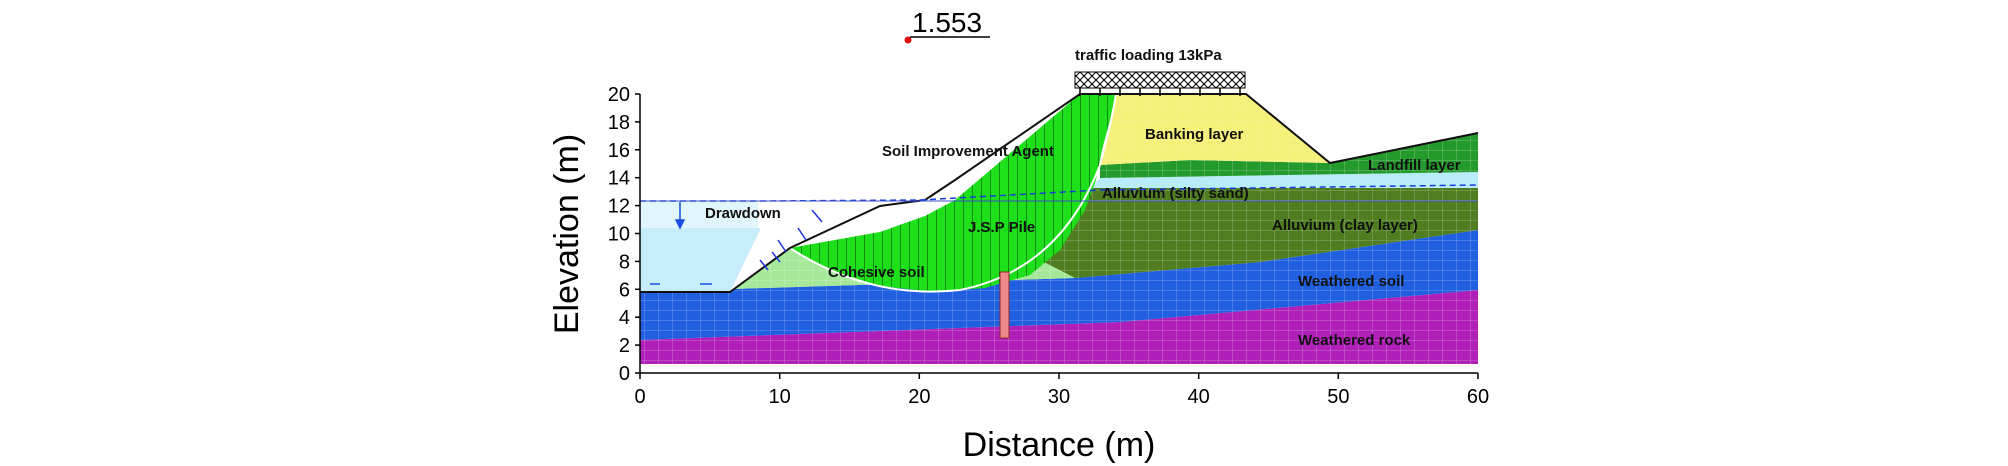 Image resolution: width=2008 pixels, height=466 pixels. Describe the element at coordinates (1199, 397) in the screenshot. I see `x-tick-label: 40` at that location.